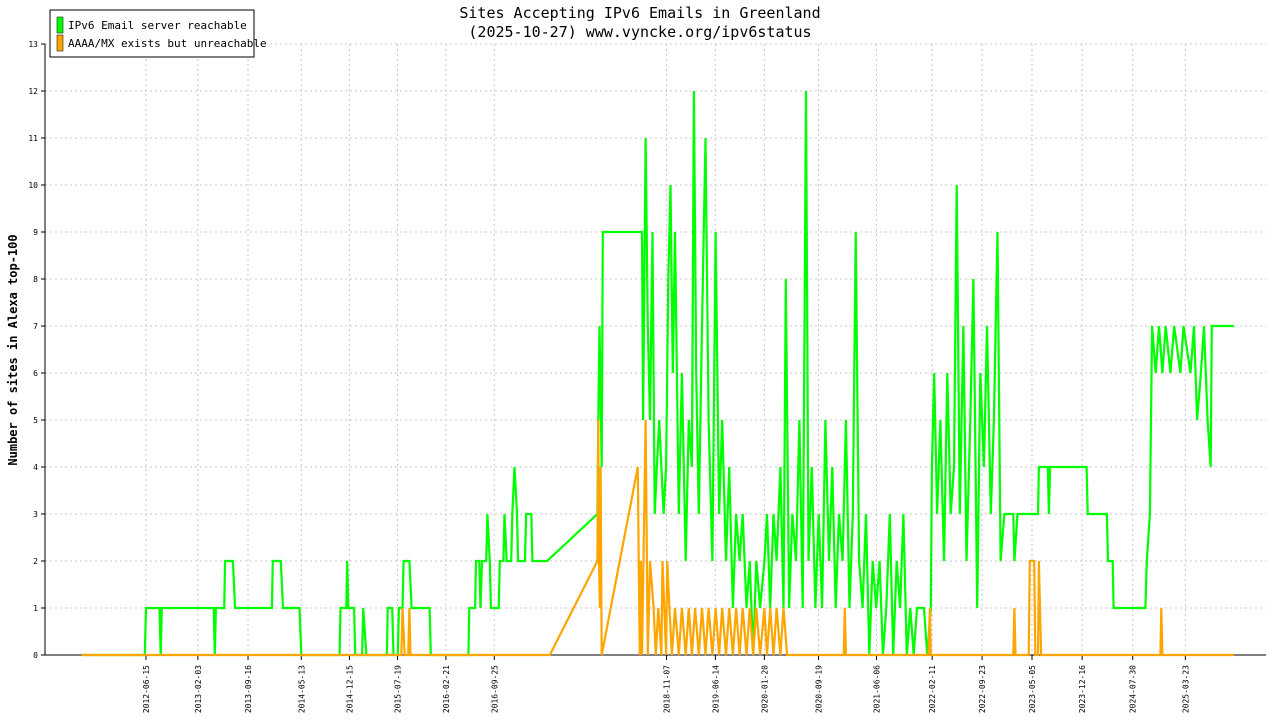 The image size is (1280, 720). What do you see at coordinates (398, 689) in the screenshot?
I see `x-tick-label: 2015-07-19` at bounding box center [398, 689].